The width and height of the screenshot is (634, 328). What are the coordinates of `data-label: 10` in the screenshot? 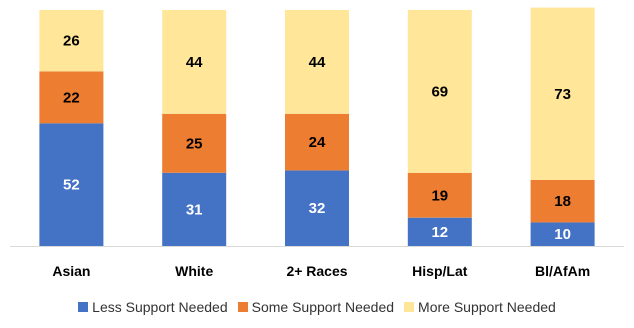 It's located at (562, 234).